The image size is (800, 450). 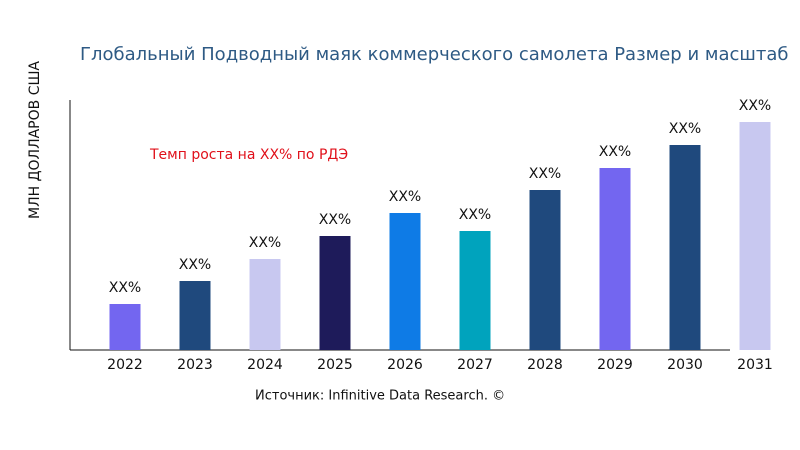 I want to click on x-tick-label: 2024, so click(x=265, y=365).